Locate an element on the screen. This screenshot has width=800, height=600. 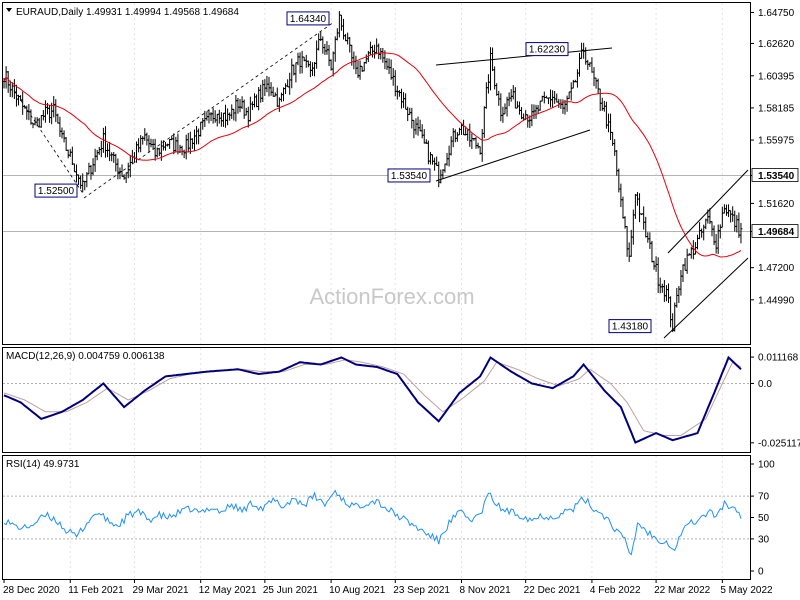
macd-header-text: MACD(12,26,9) 0.004759 0.006138 is located at coordinates (85, 356).